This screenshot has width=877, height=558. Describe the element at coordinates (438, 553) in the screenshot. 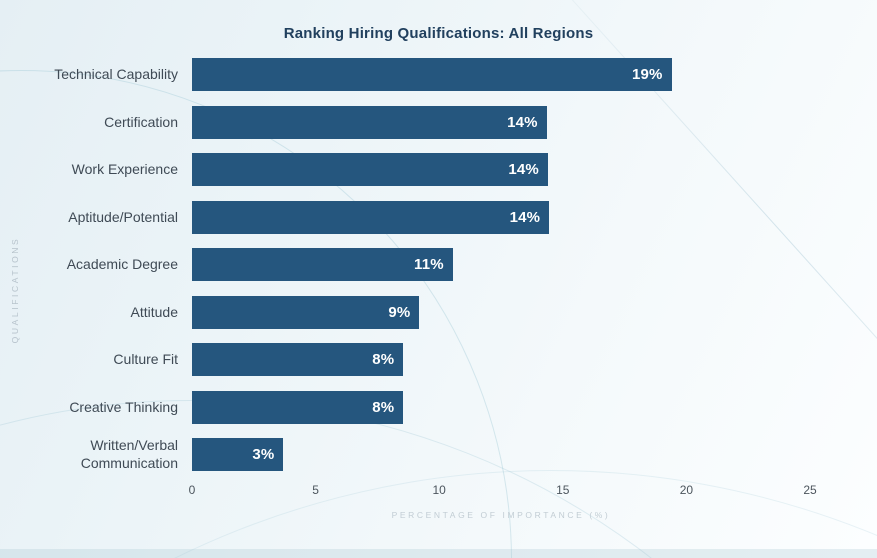

I see `background-bottom-band` at that location.